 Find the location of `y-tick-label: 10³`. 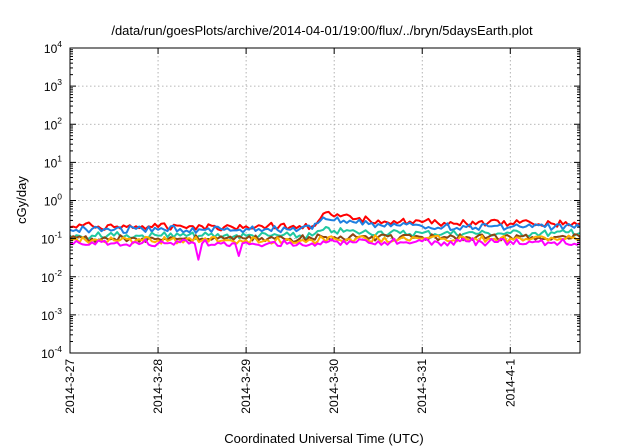

y-tick-label: 10³ is located at coordinates (53, 85).